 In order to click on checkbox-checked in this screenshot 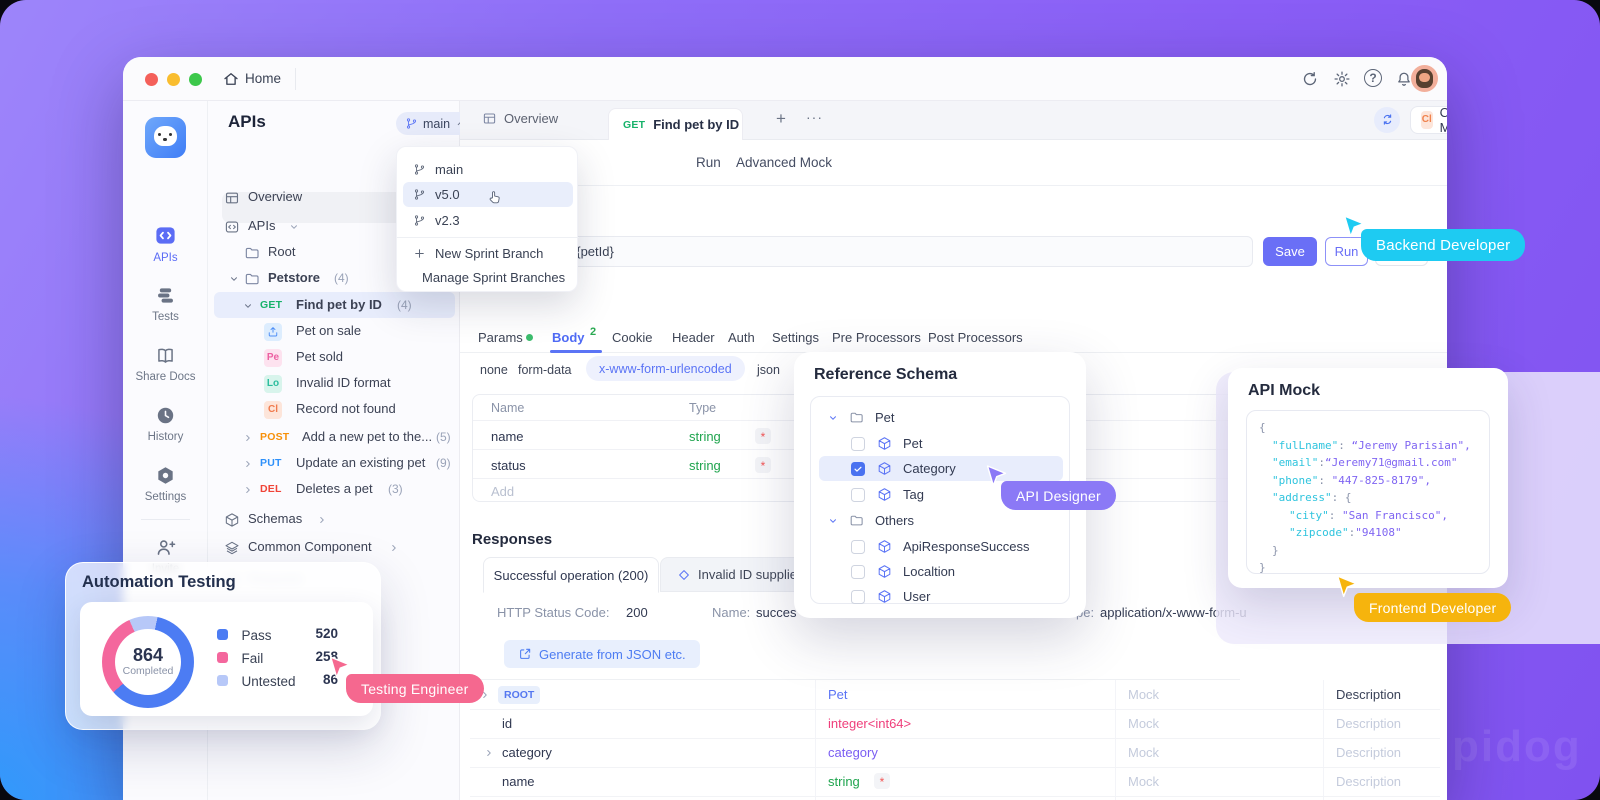, I will do `click(858, 468)`.